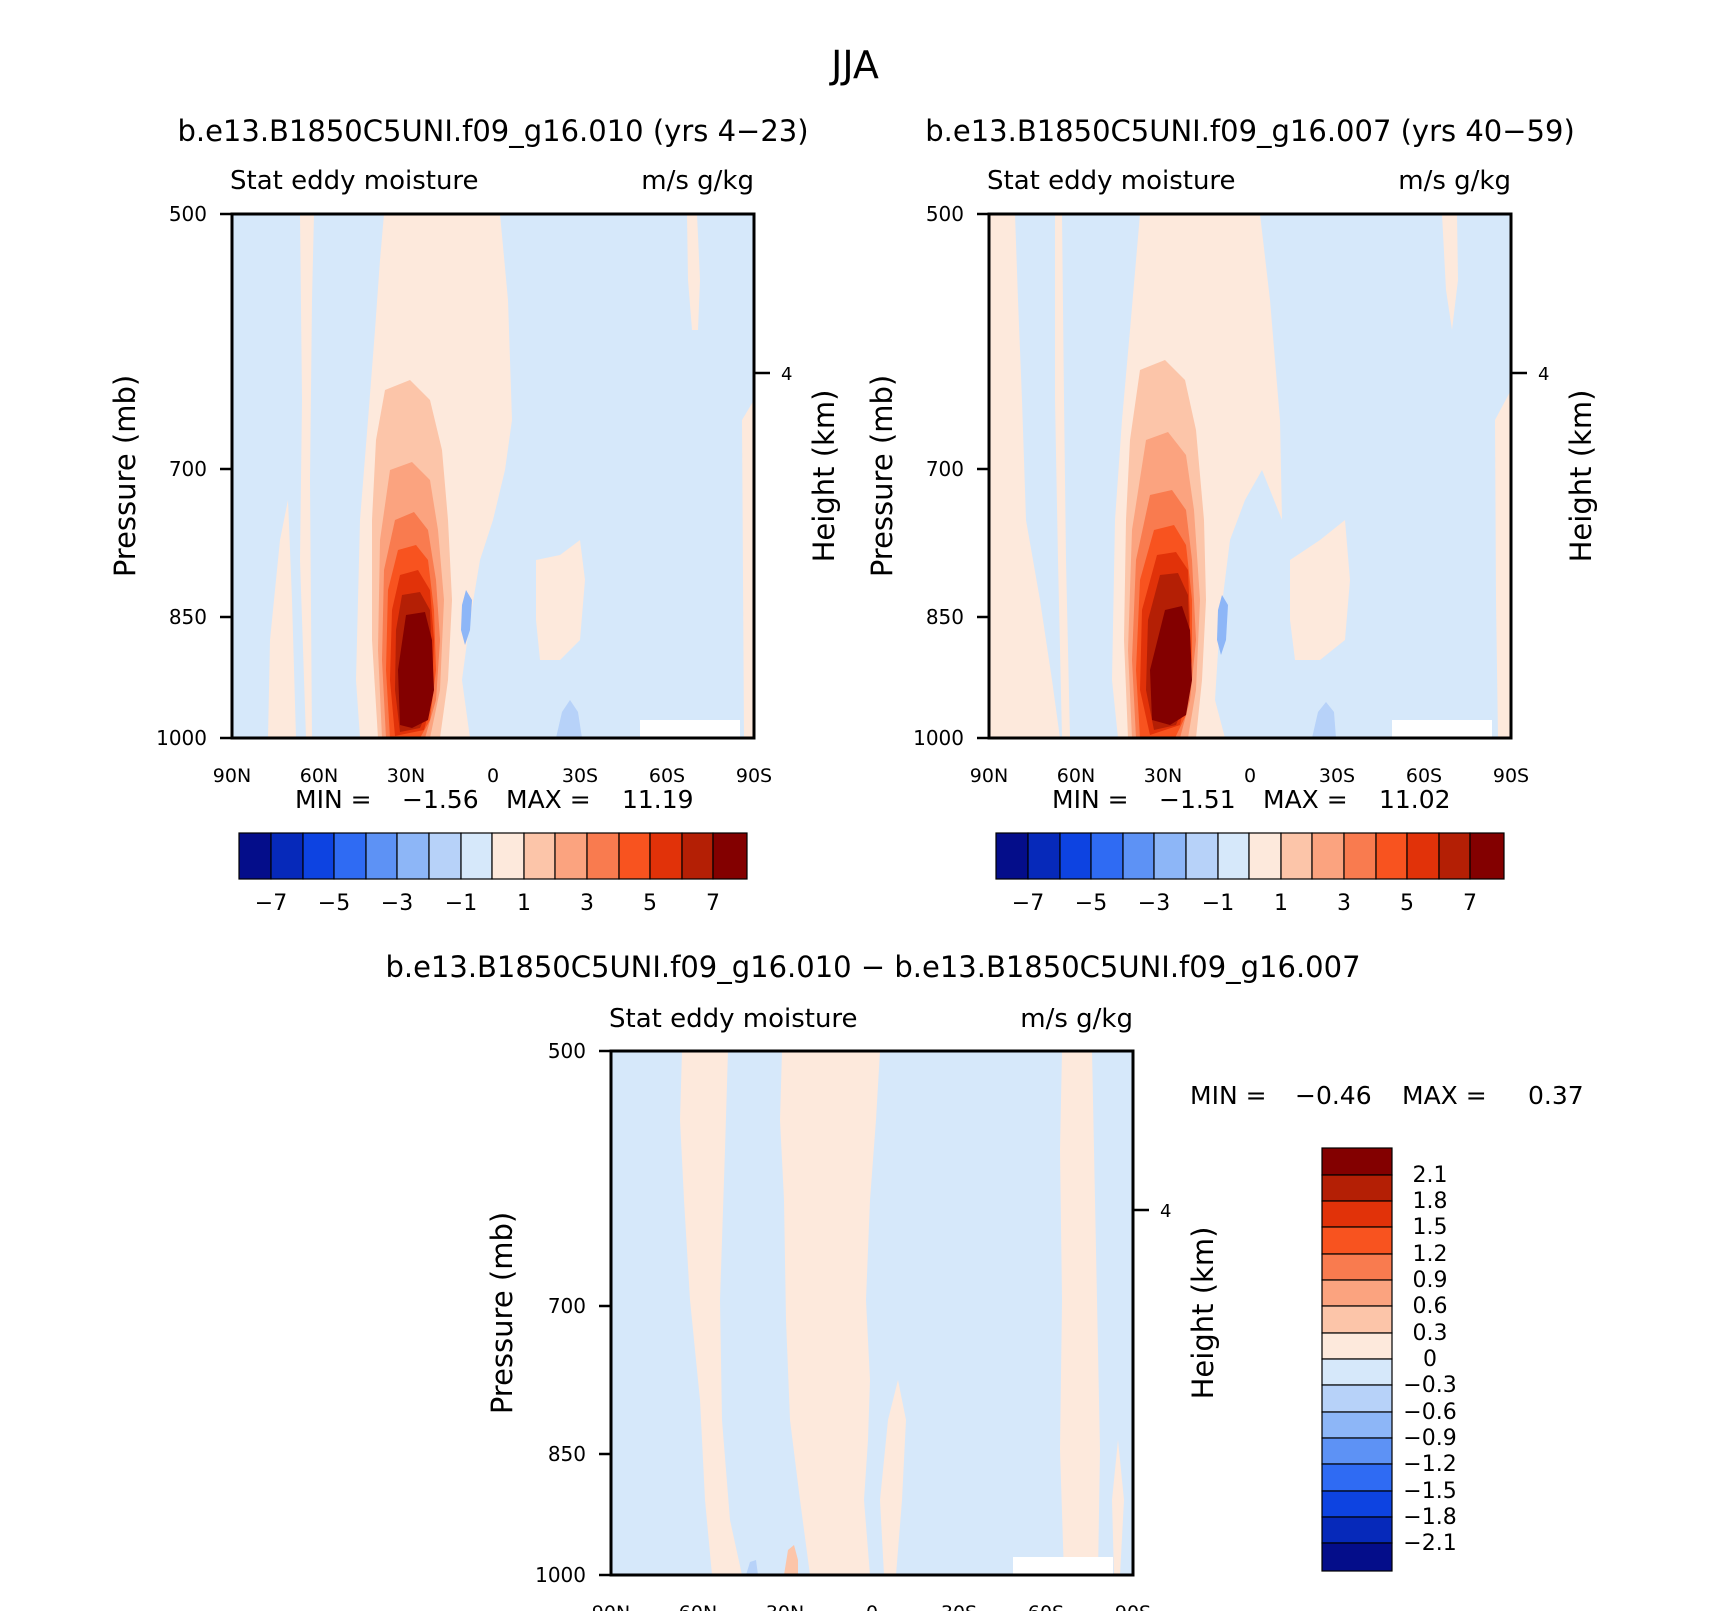  I want to click on panel-1-title: b.e13.B1850C5UNI.f09_g16.010 (yrs 4−23), so click(492, 131).